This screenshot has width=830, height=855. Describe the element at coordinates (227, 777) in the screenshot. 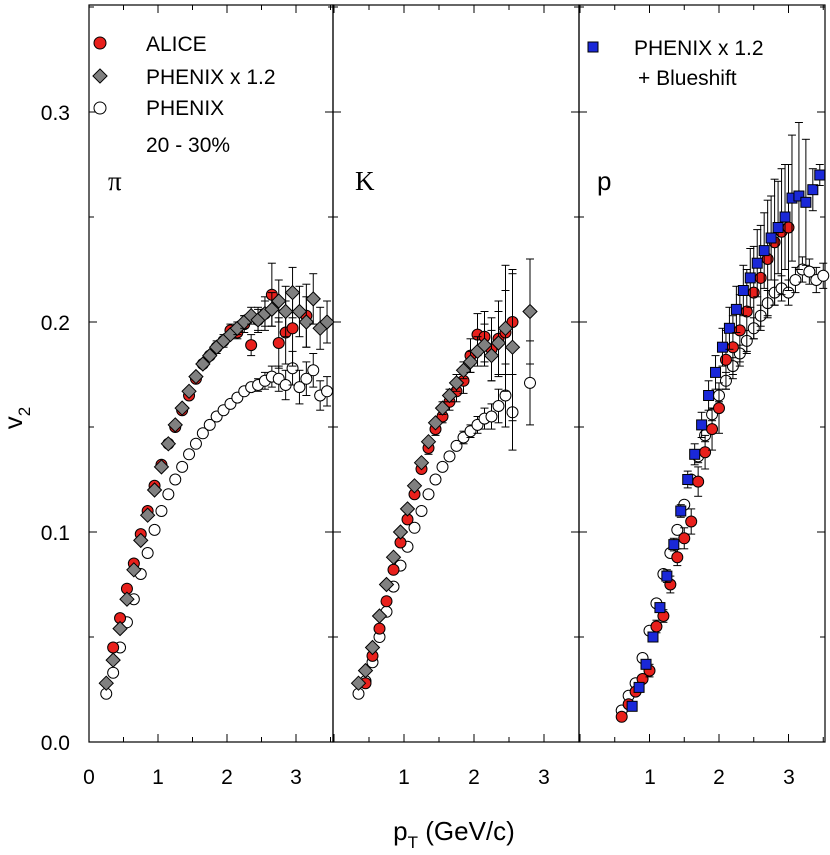

I see `x-tick-label-pi-2: 2` at that location.